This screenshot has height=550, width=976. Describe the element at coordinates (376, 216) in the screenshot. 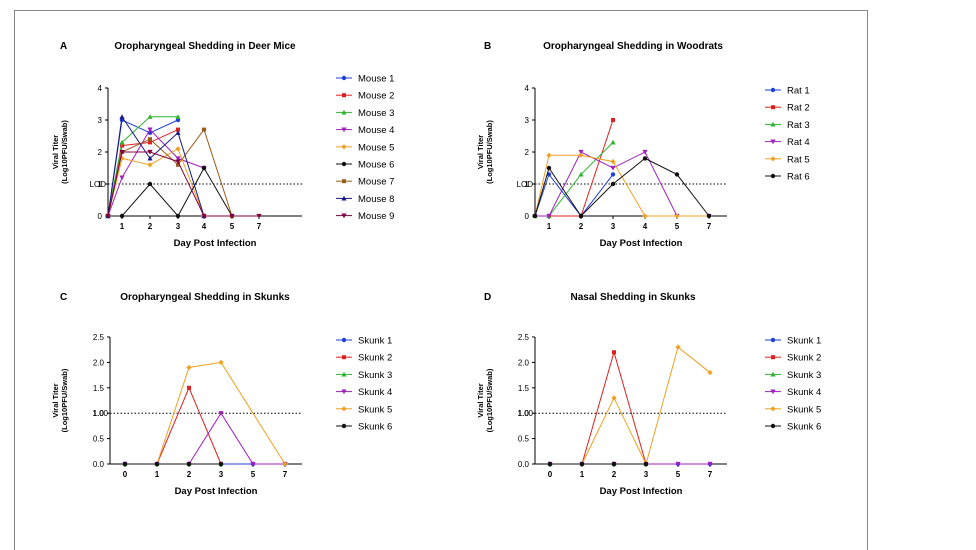

I see `legend-label: Mouse 9` at that location.